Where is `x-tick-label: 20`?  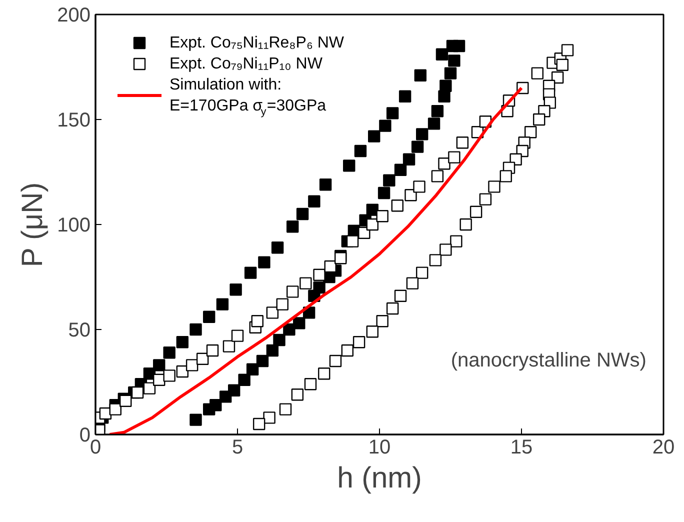 x-tick-label: 20 is located at coordinates (663, 447).